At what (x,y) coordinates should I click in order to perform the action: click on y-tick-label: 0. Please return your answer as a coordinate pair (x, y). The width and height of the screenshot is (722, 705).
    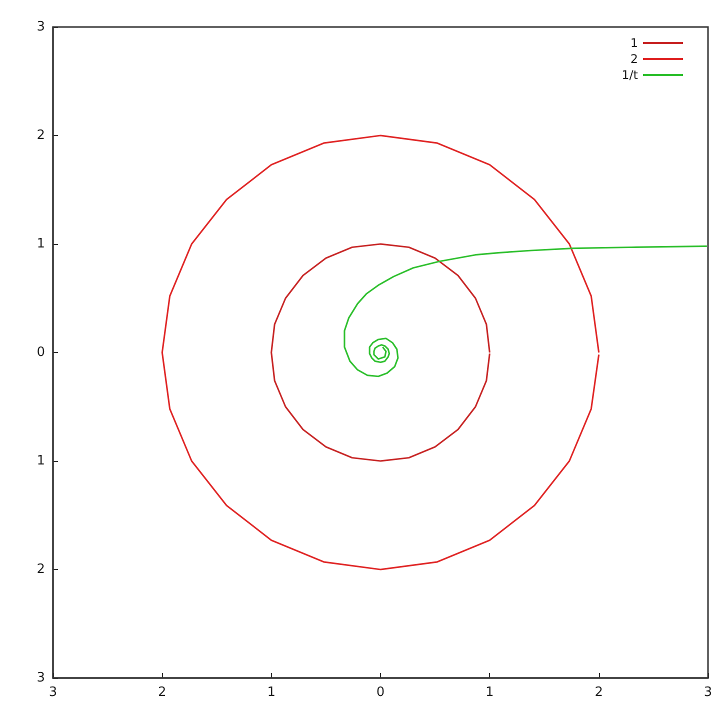
    Looking at the image, I should click on (40, 352).